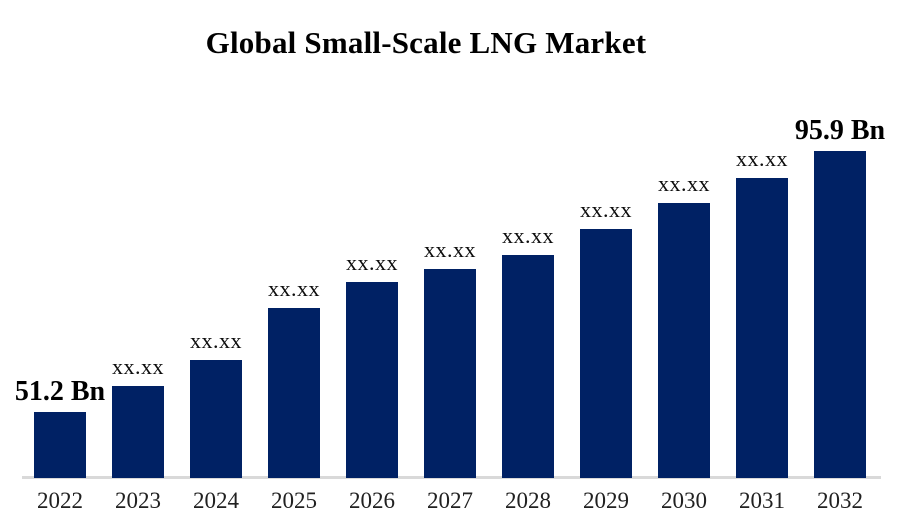  I want to click on year-label-2024: 2024, so click(216, 500).